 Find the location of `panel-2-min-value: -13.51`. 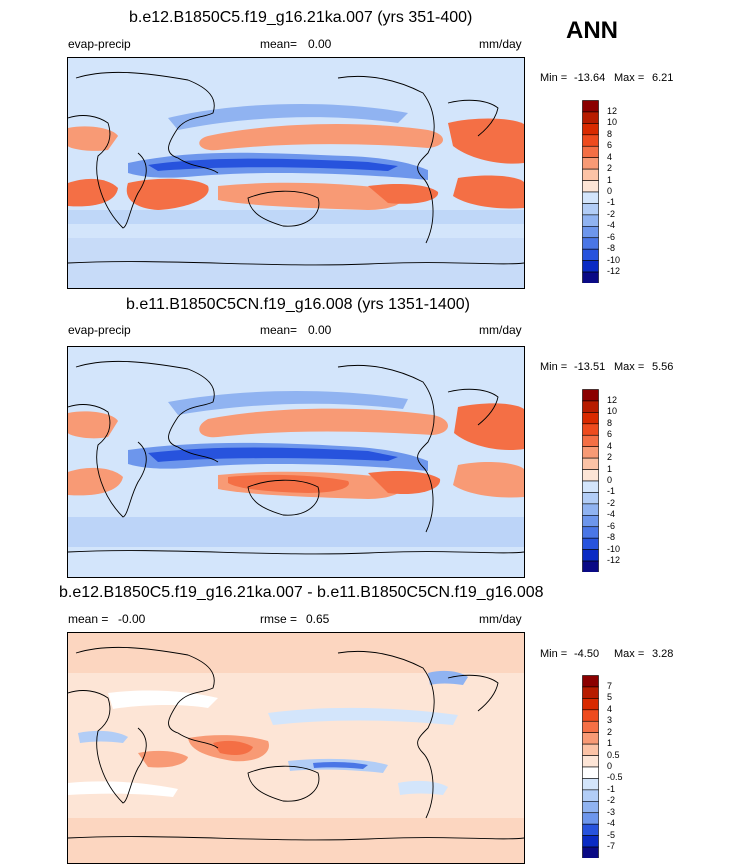

panel-2-min-value: -13.51 is located at coordinates (590, 367).